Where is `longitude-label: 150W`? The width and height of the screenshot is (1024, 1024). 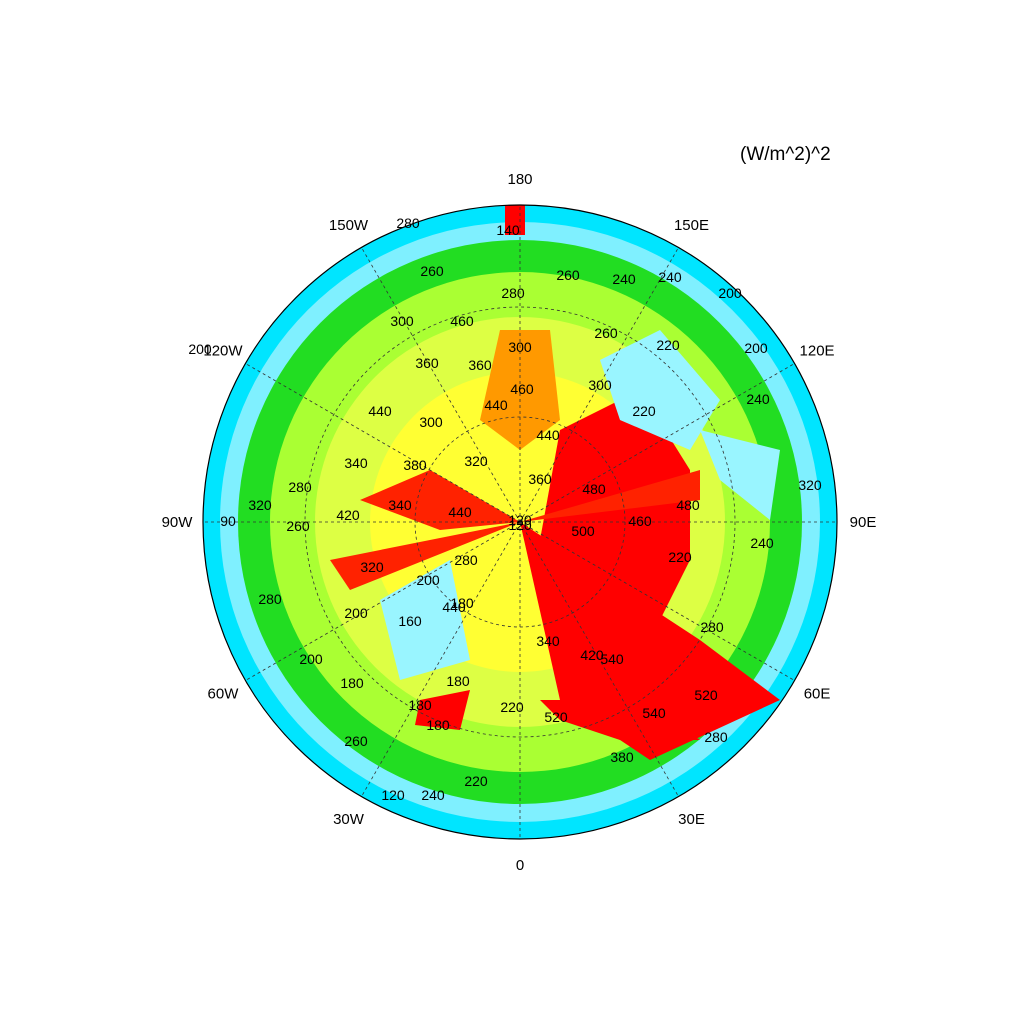
longitude-label: 150W is located at coordinates (349, 225).